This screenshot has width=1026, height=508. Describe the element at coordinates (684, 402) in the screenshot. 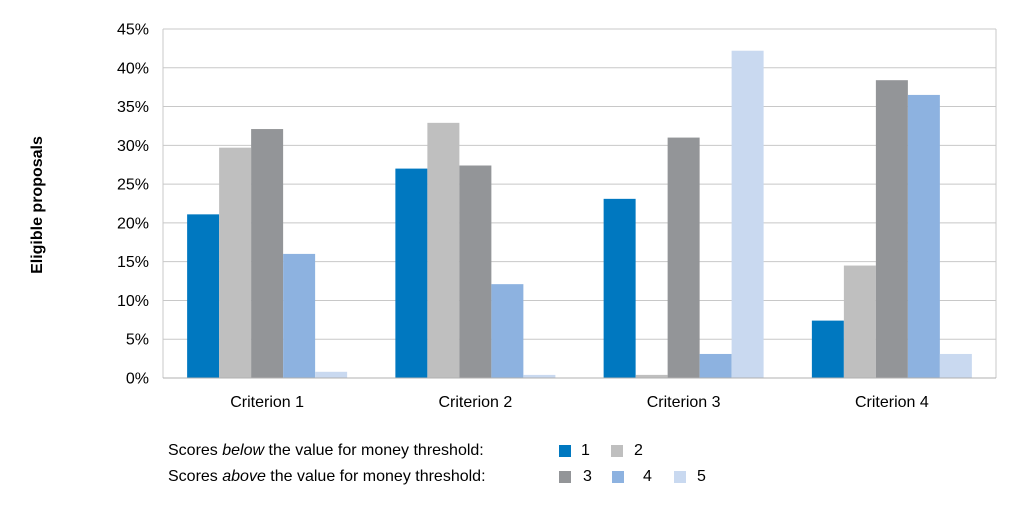

I see `x-tick-label: Criterion 3` at that location.